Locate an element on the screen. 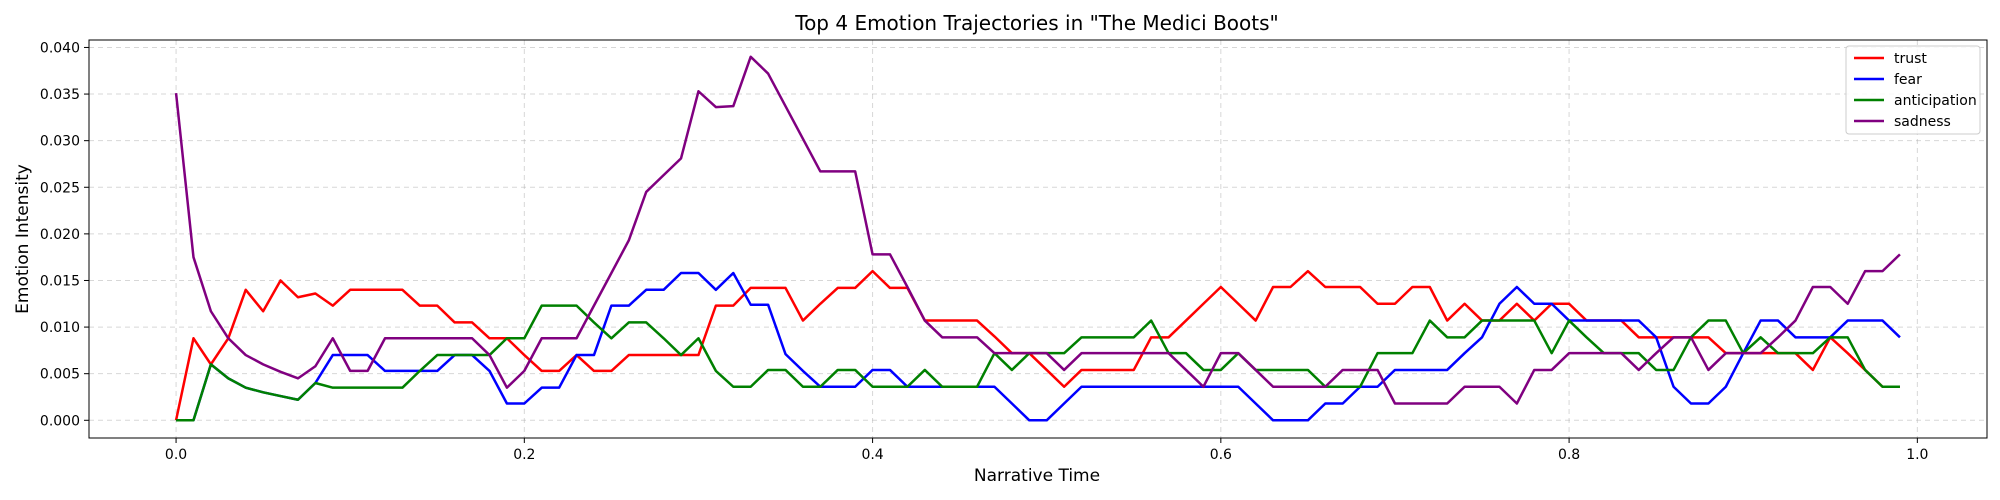 This screenshot has width=2000, height=500. x-tick-label: 0.2 is located at coordinates (524, 455).